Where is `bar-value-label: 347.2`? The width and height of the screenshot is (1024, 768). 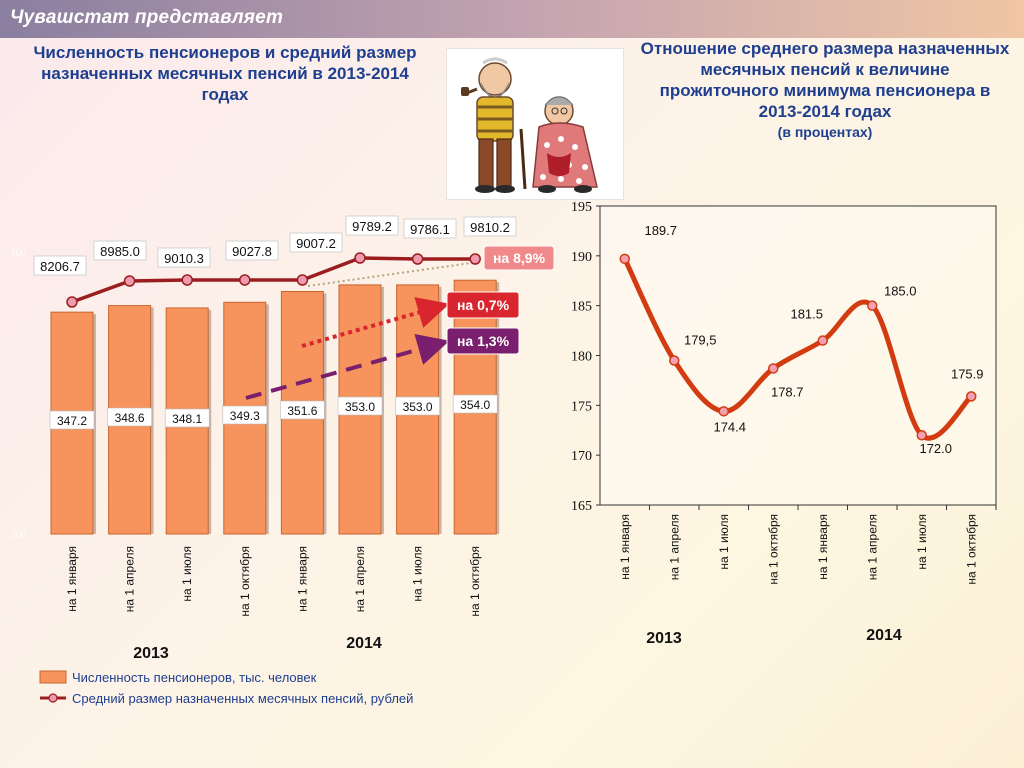
bar-value-label: 347.2 is located at coordinates (72, 421).